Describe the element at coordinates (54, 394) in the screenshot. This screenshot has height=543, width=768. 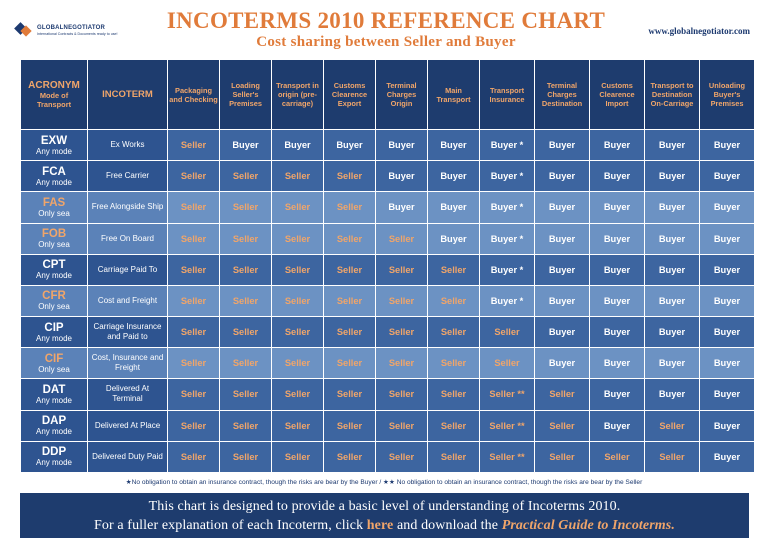
I see `acronym-cell: DAT Any mode` at that location.